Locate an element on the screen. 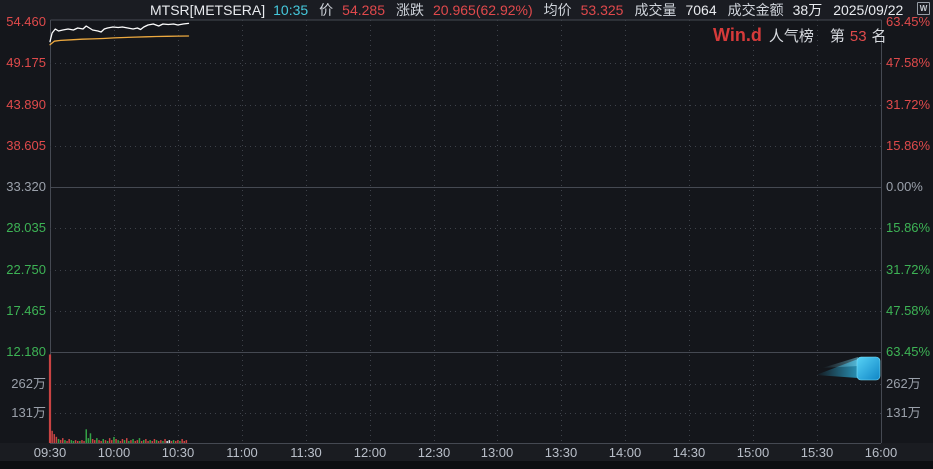 This screenshot has height=469, width=933. avg-price-group: 均价 53.325 is located at coordinates (584, 10).